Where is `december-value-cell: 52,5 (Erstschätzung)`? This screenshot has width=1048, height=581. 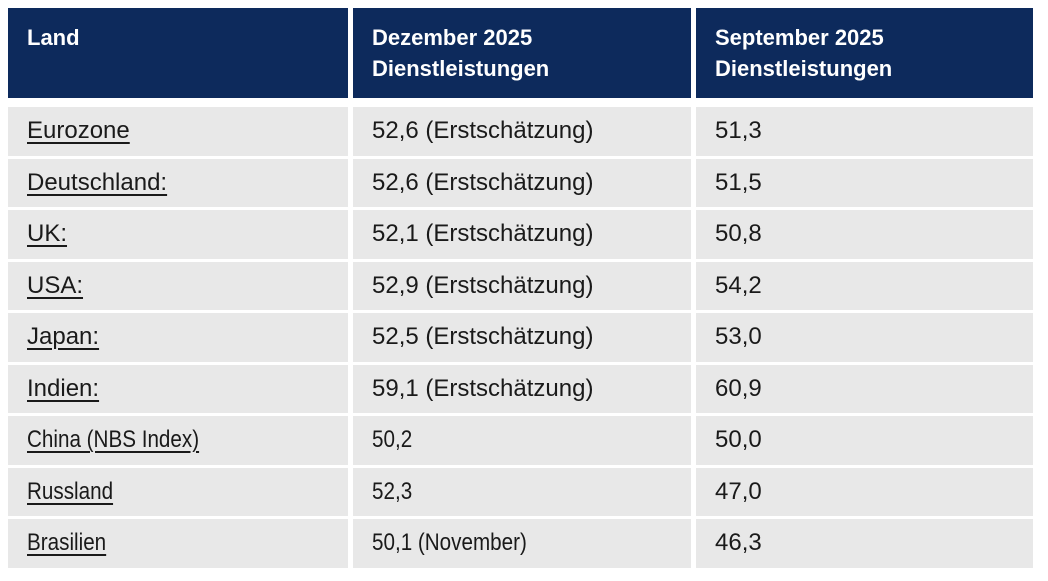 december-value-cell: 52,5 (Erstschätzung) is located at coordinates (522, 337).